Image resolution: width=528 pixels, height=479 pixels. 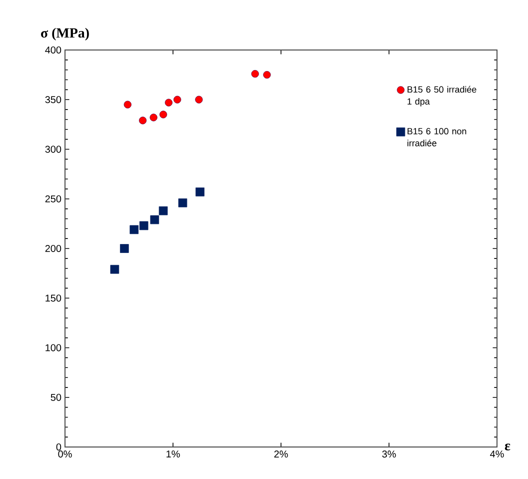 I want to click on y-tick-label: 350, so click(x=53, y=100).